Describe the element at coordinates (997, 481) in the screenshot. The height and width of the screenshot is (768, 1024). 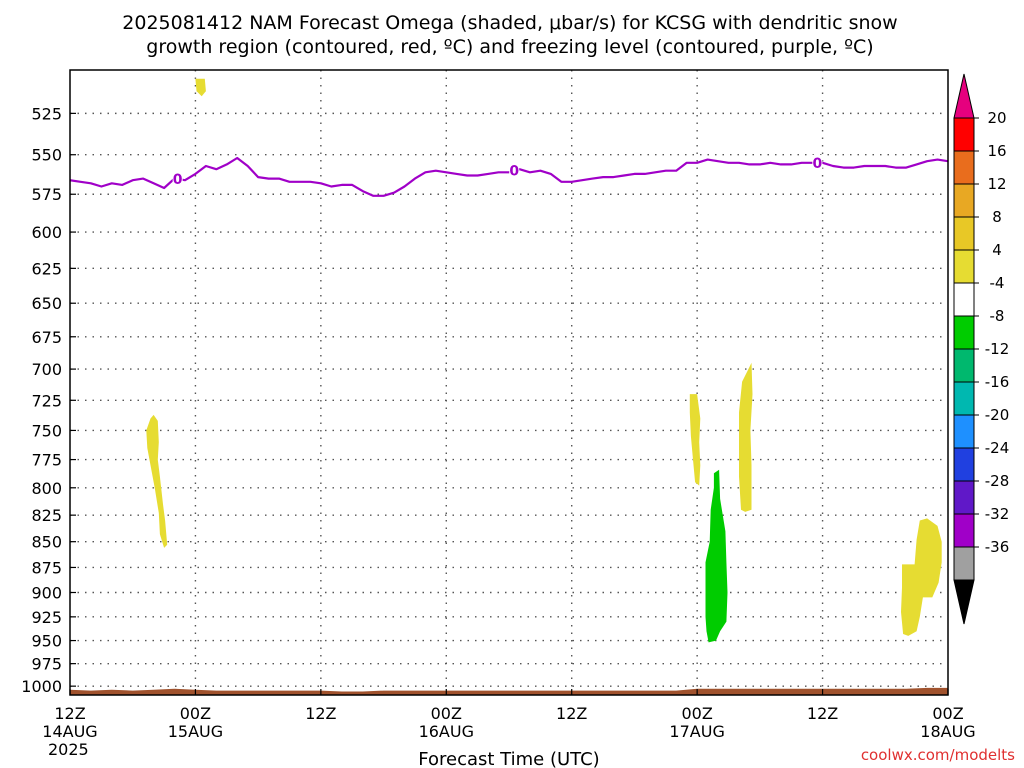
I see `colorbar-tick-label: -28` at that location.